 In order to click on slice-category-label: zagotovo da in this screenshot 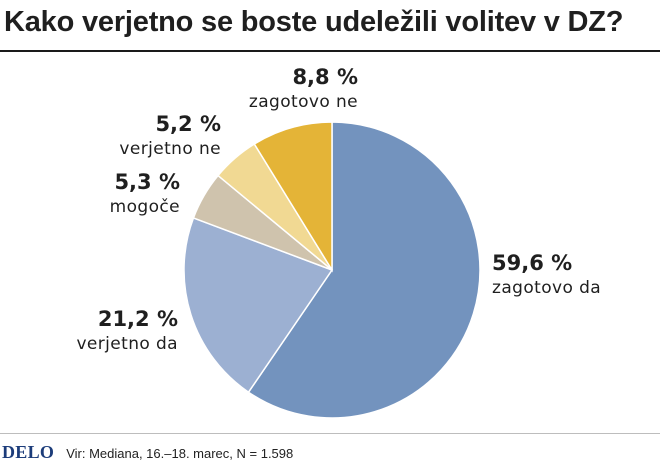, I will do `click(546, 288)`.